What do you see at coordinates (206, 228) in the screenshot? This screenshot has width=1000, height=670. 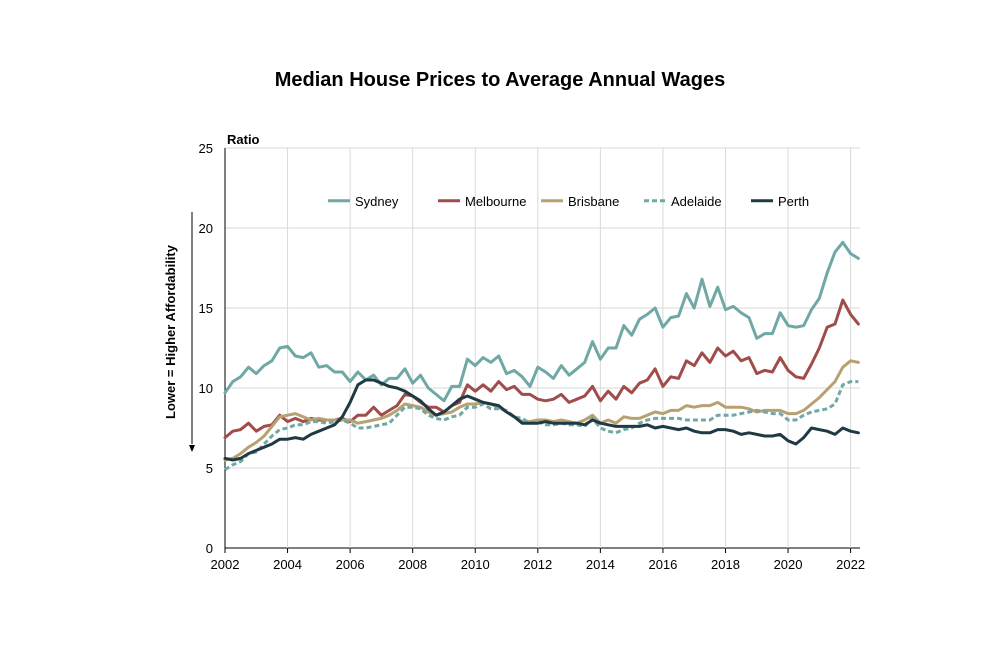 I see `y-tick-label: 20` at bounding box center [206, 228].